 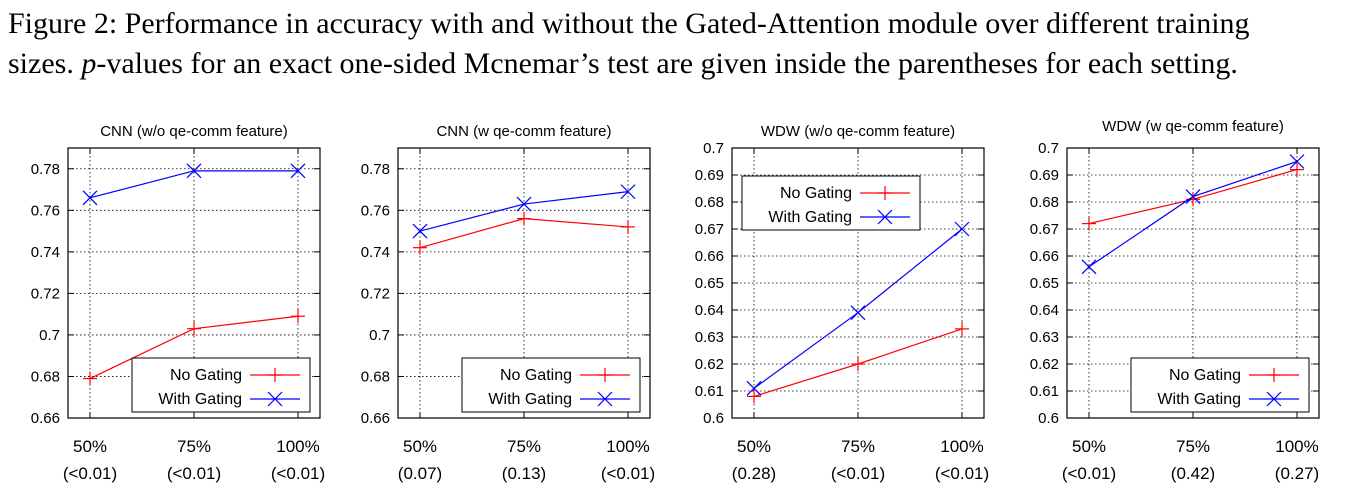 What do you see at coordinates (1193, 126) in the screenshot?
I see `chart-title: WDW (w qe-comm feature)` at bounding box center [1193, 126].